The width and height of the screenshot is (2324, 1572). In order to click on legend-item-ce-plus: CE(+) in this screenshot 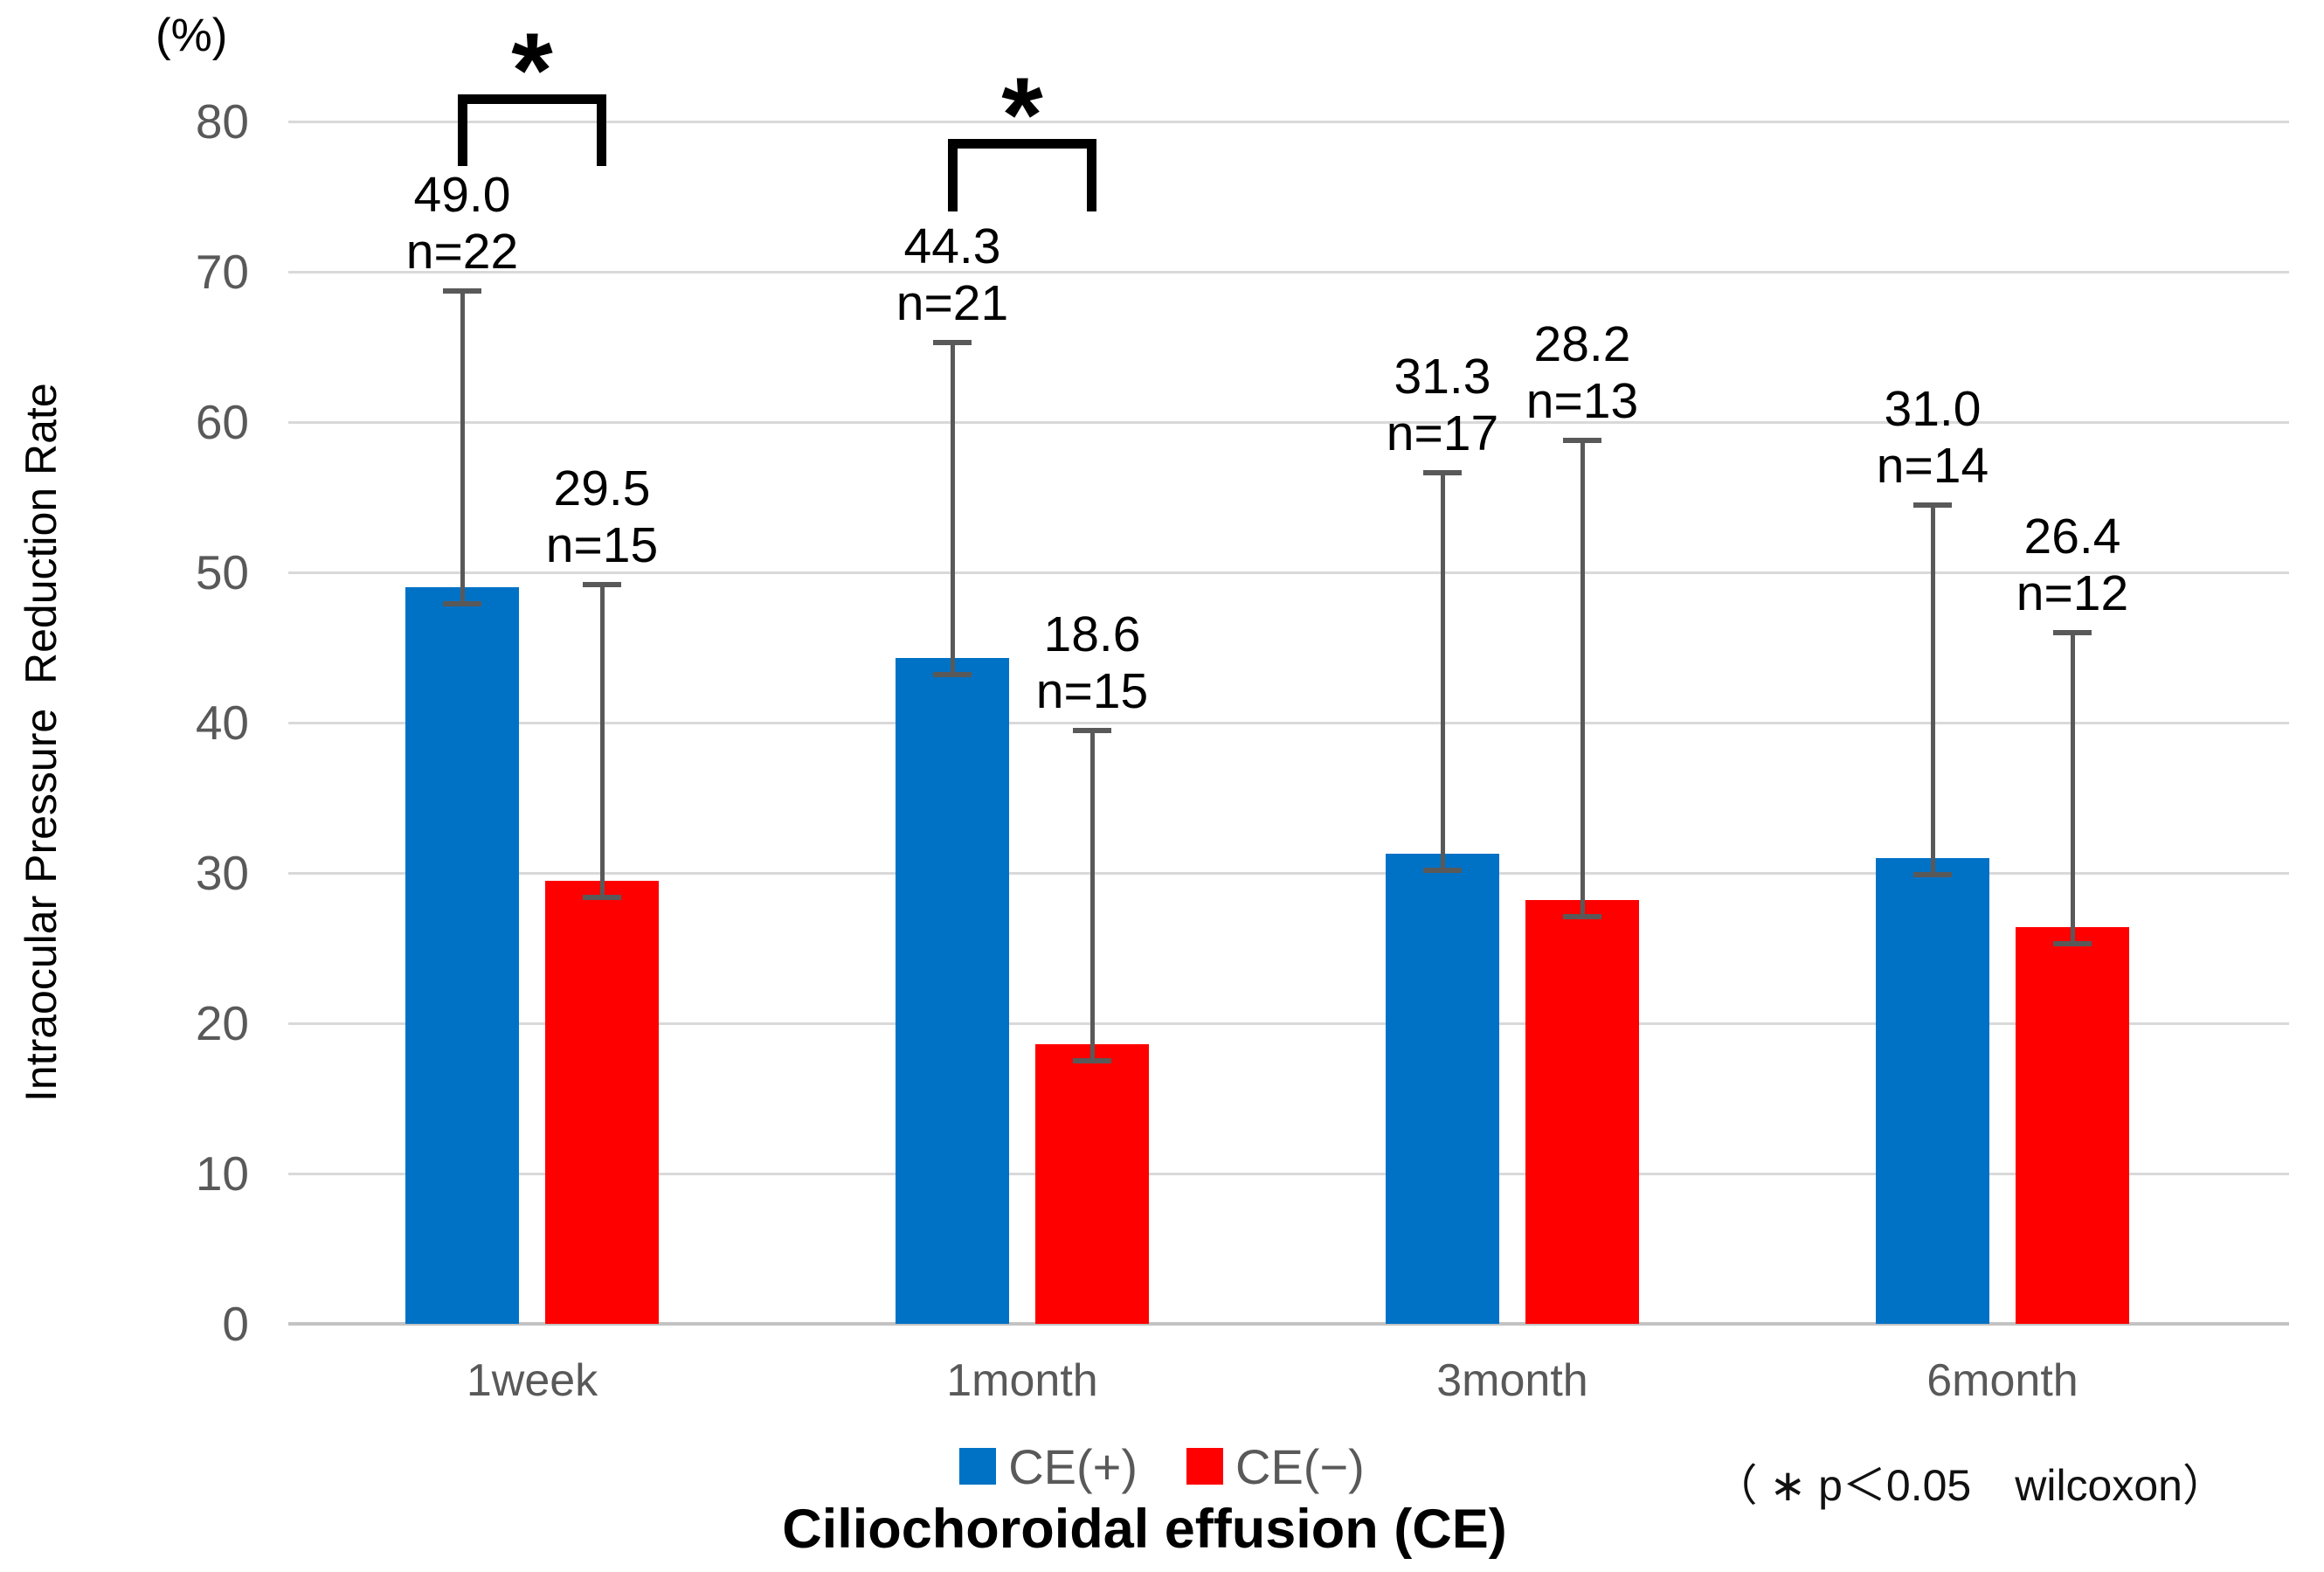, I will do `click(1048, 1466)`.